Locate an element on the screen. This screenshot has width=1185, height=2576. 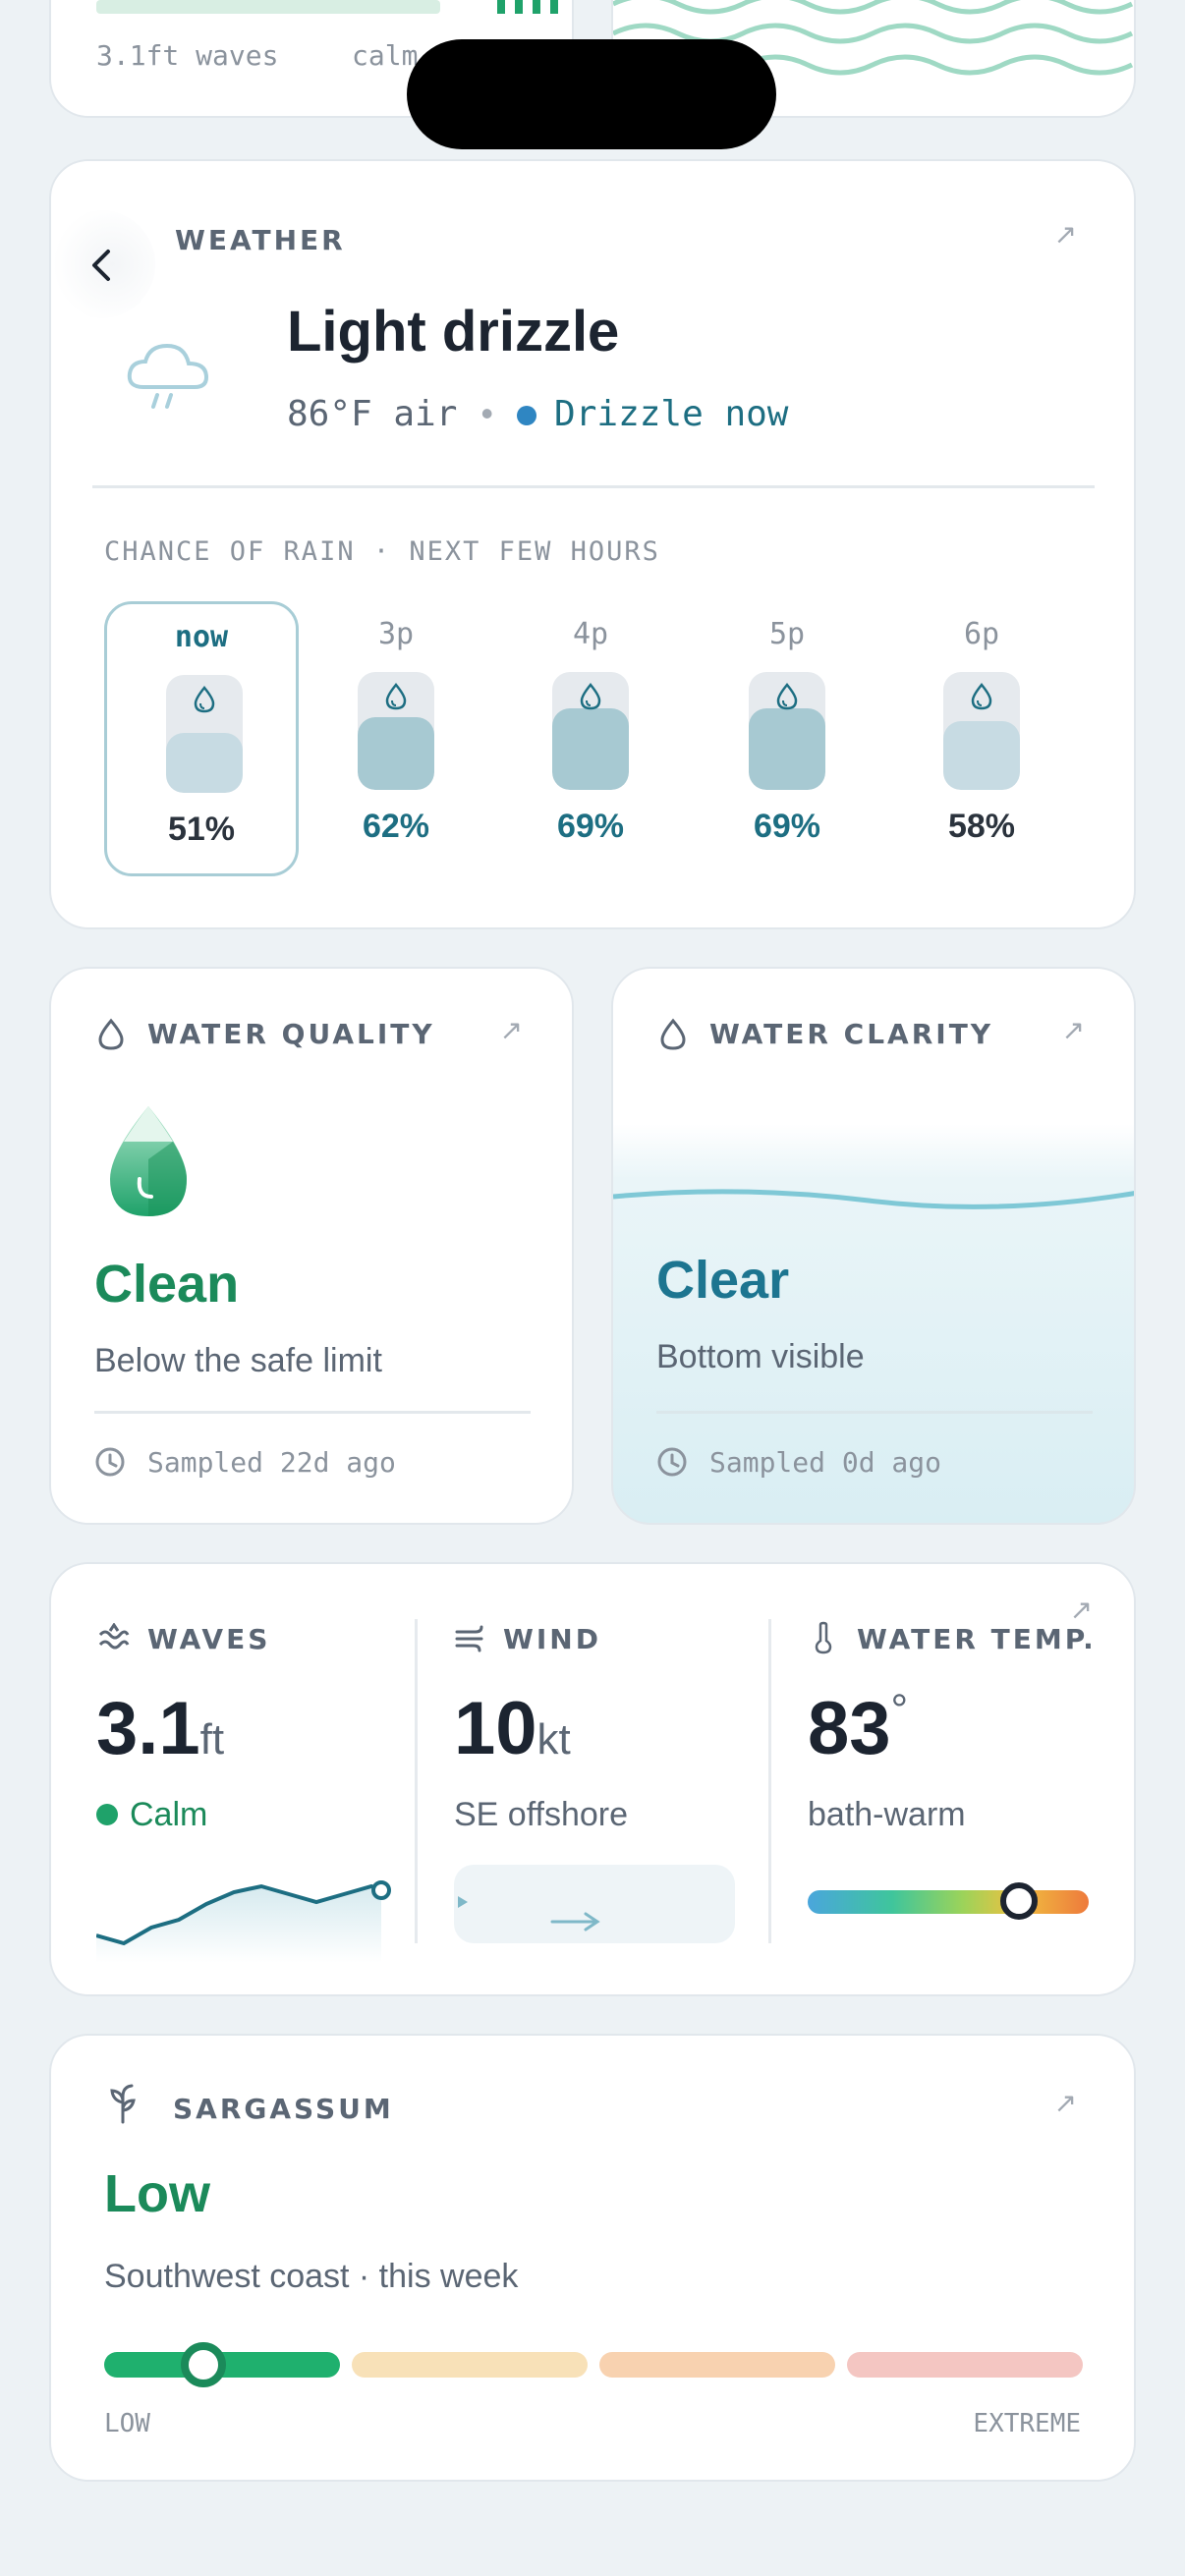
thermometer-icon is located at coordinates (823, 1637).